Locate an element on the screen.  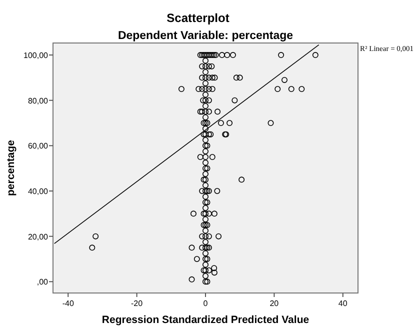
x-tick-label: 40 is located at coordinates (343, 303).